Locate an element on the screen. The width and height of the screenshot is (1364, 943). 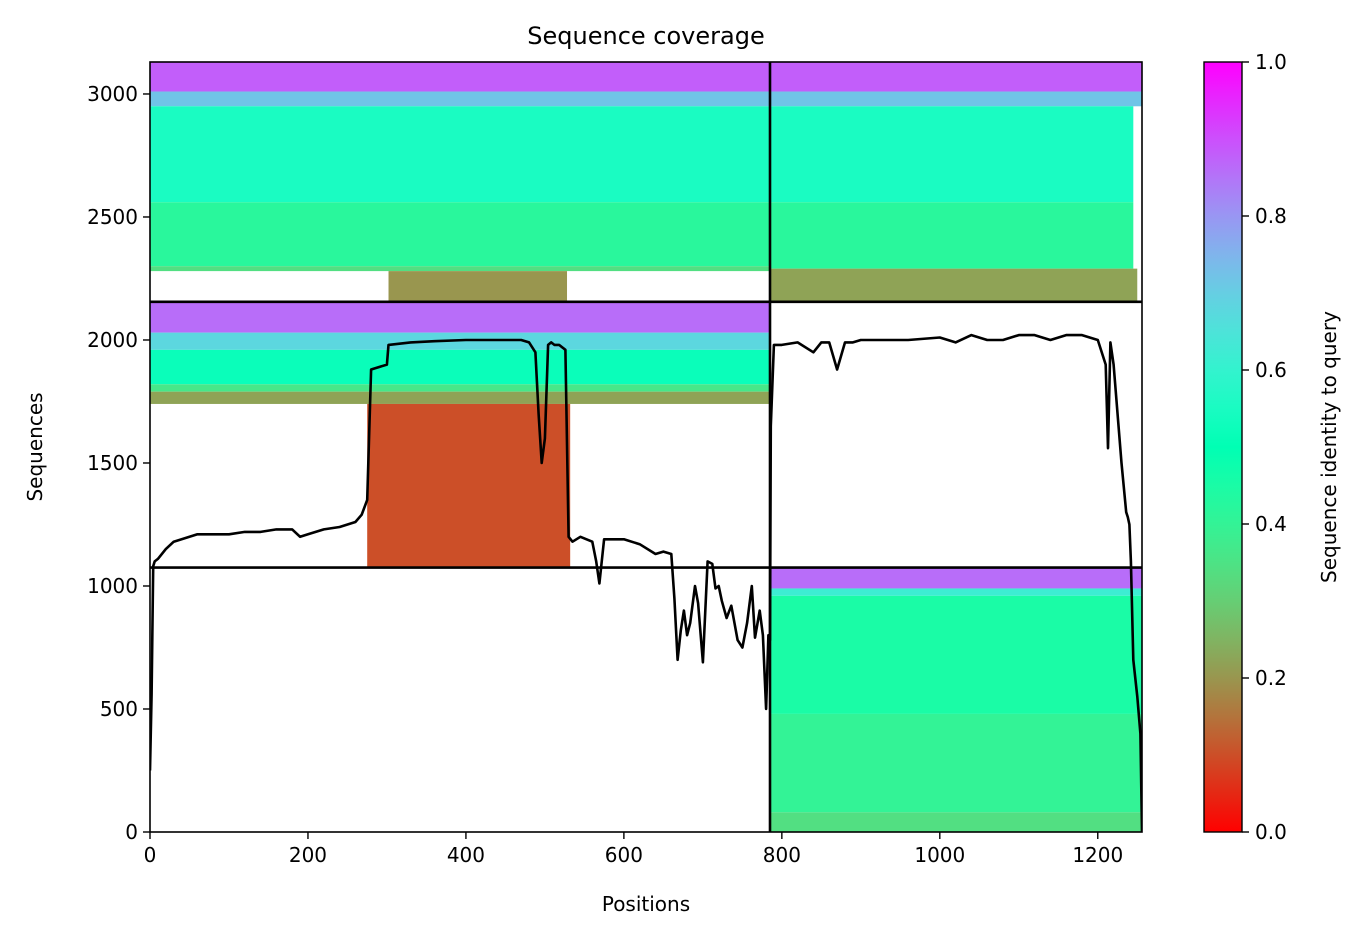
y-axis: 0 500 1000 1500 2000 2500 3000 is located at coordinates (118, 463).